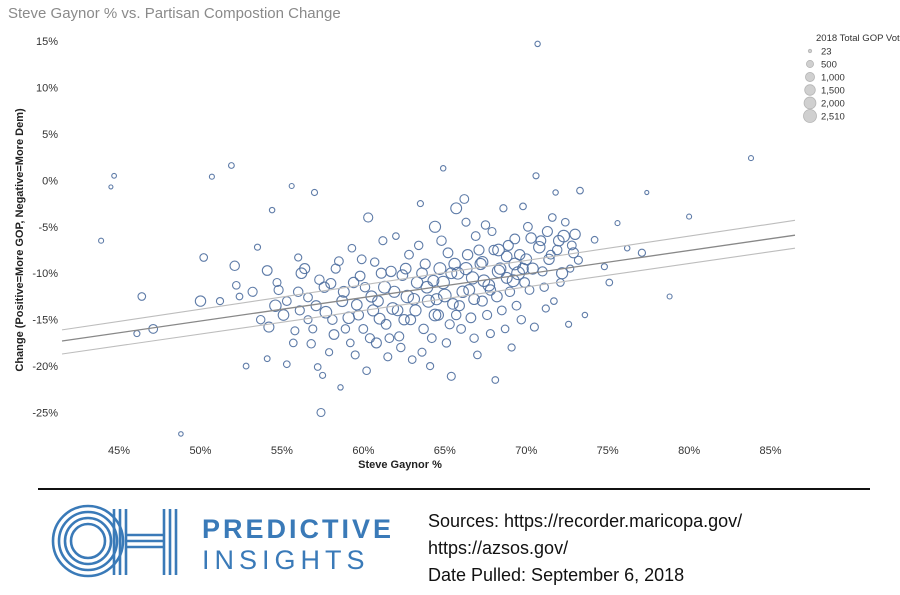  I want to click on x-tick-label: 75%, so click(608, 451).